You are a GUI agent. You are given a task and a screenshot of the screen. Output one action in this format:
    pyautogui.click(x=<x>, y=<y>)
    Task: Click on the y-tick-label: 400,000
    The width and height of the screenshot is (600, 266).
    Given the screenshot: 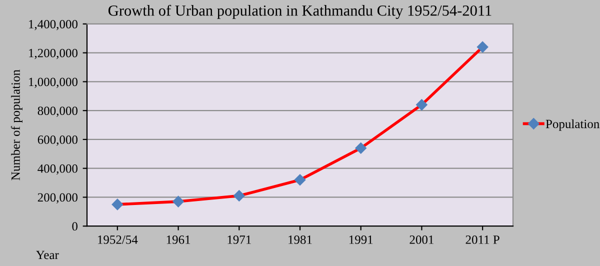 What is the action you would take?
    pyautogui.click(x=58, y=169)
    